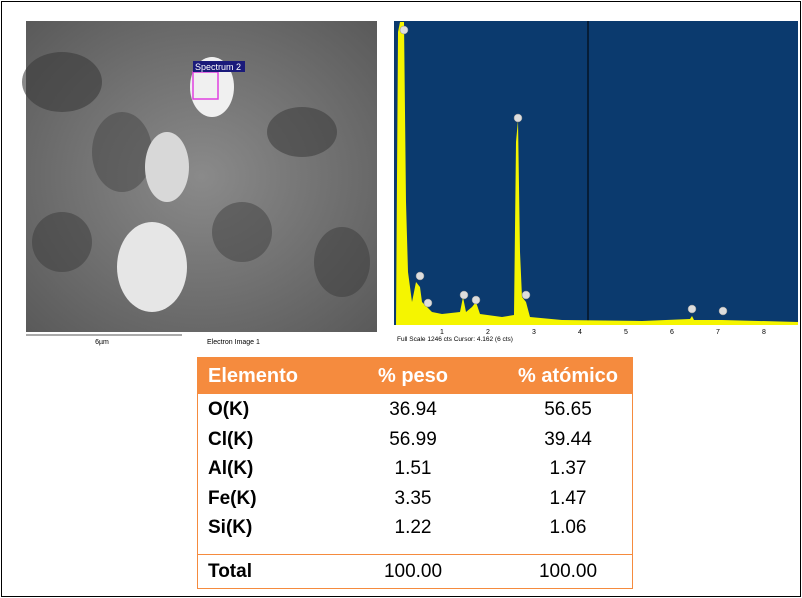  Describe the element at coordinates (233, 342) in the screenshot. I see `image-caption: Electron Image 1` at that location.